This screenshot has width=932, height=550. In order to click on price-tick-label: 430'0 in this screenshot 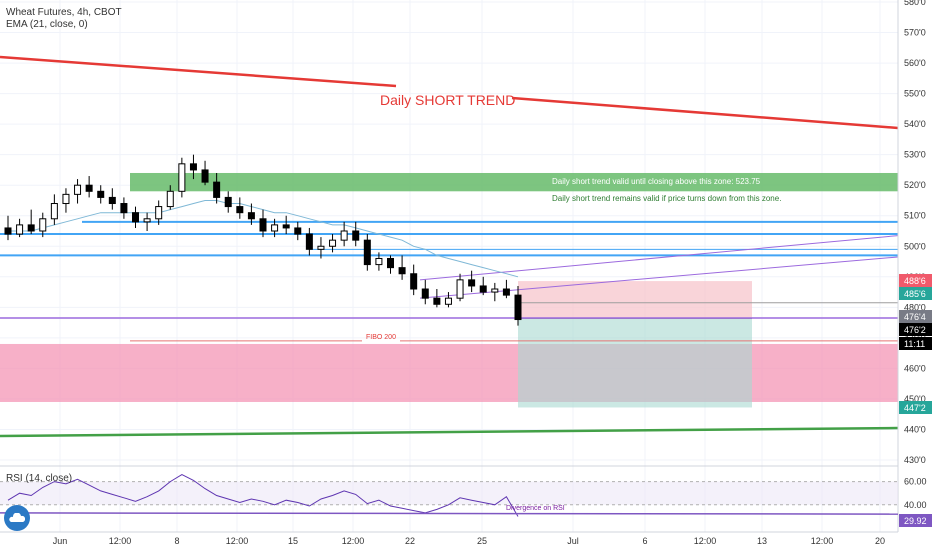, I will do `click(915, 460)`.